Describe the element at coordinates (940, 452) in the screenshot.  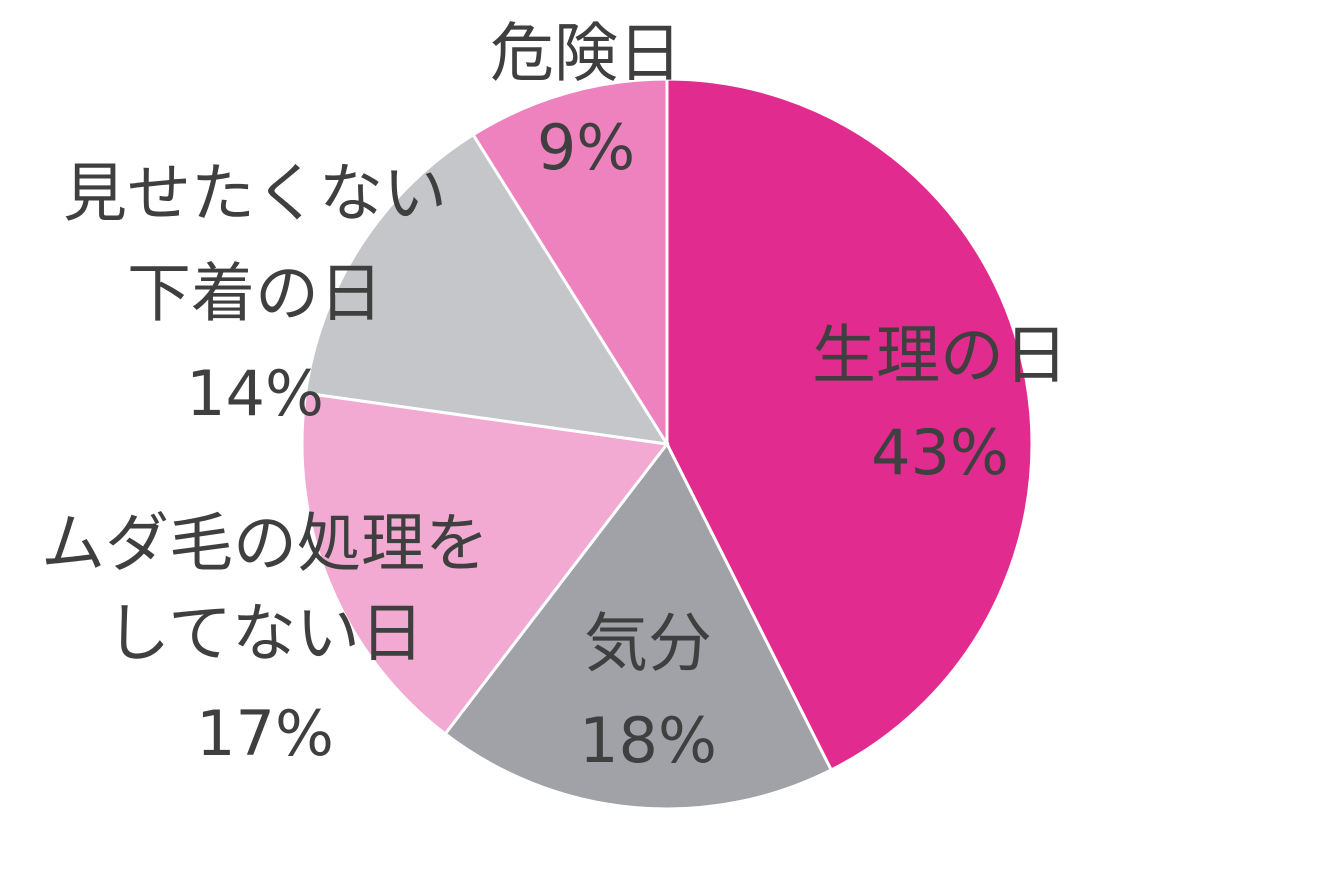
I see `slice-value-label-1: 43%` at that location.